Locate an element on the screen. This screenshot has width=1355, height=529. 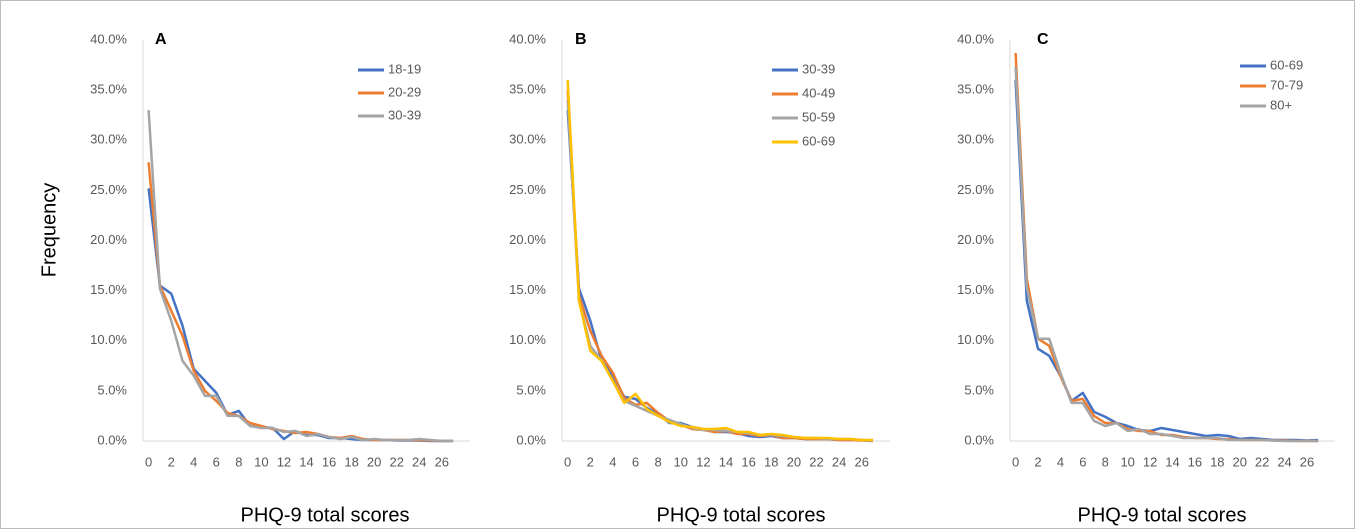
legend-label: 18-19 is located at coordinates (404, 68).